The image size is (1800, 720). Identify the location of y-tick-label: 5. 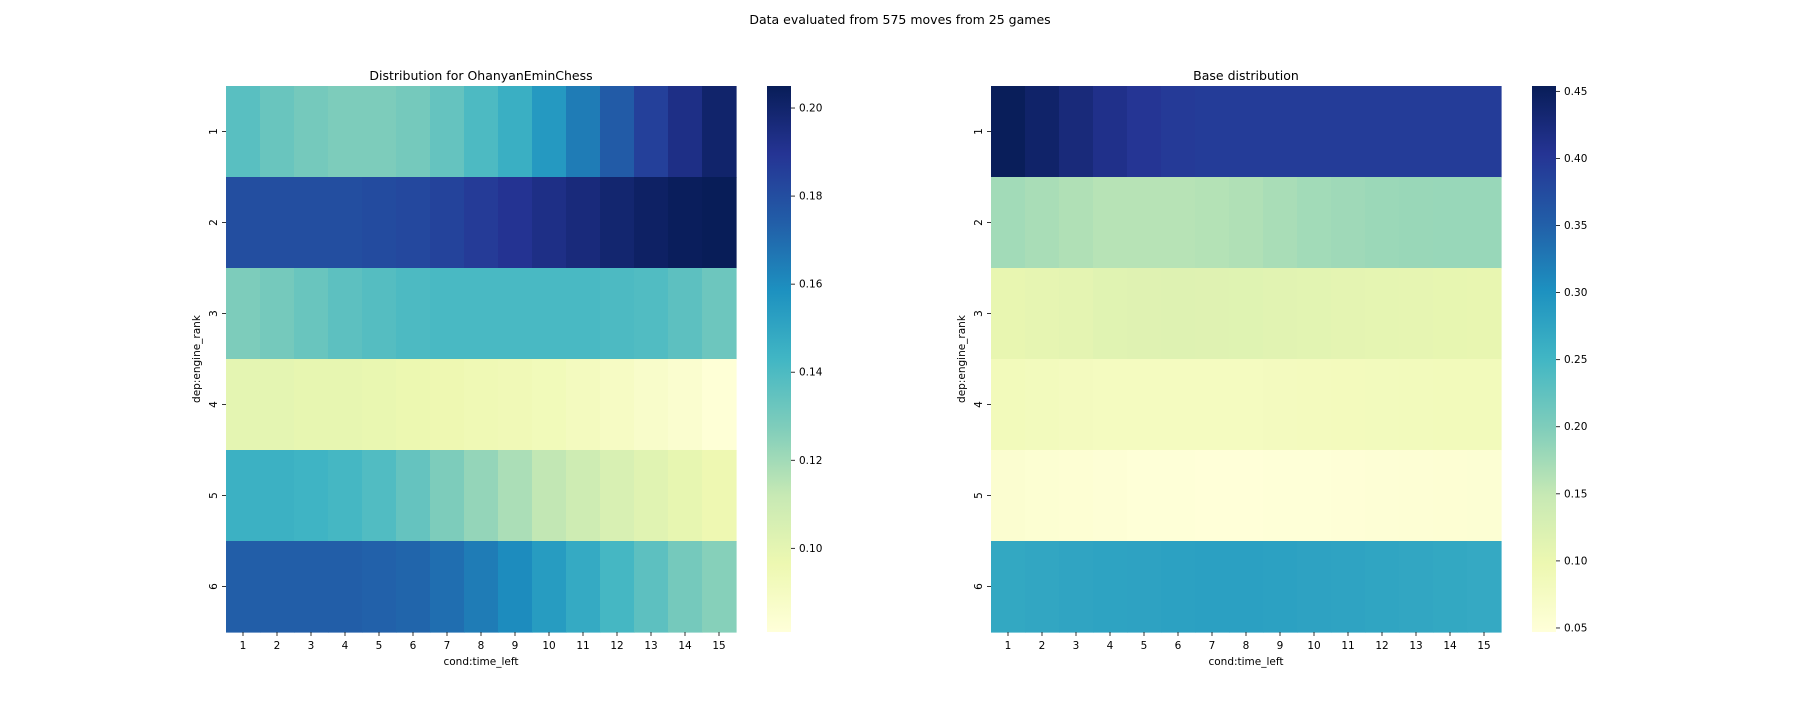
(979, 495).